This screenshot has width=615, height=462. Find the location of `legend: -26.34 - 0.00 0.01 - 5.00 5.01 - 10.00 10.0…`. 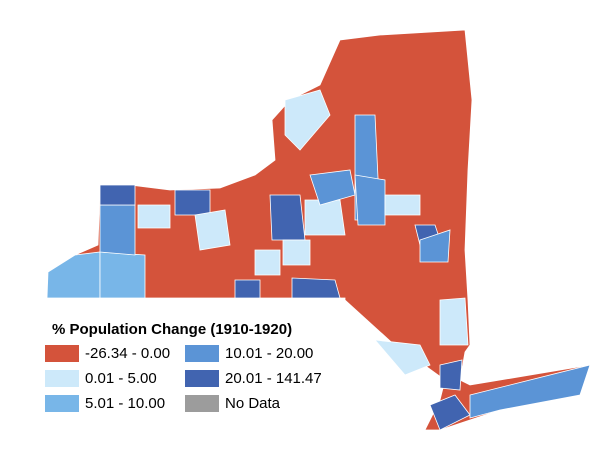

legend: -26.34 - 0.00 0.01 - 5.00 5.01 - 10.00 10.0… is located at coordinates (183, 378).